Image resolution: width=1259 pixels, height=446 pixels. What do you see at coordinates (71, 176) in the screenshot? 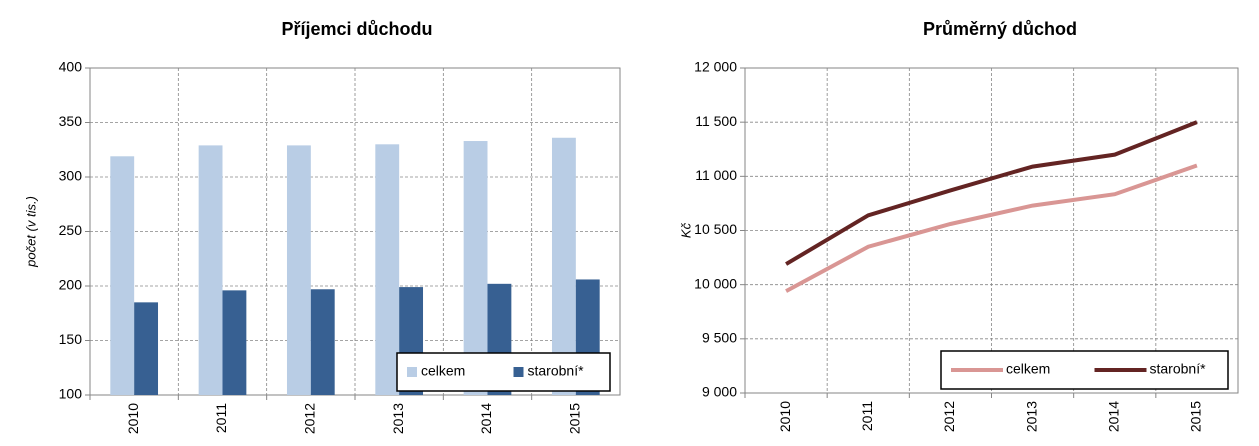
I see `y-tick-label: 300` at bounding box center [71, 176].